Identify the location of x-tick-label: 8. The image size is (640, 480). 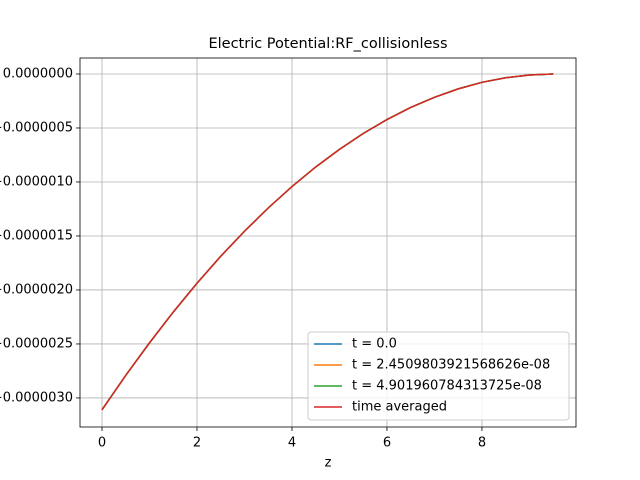
(482, 443).